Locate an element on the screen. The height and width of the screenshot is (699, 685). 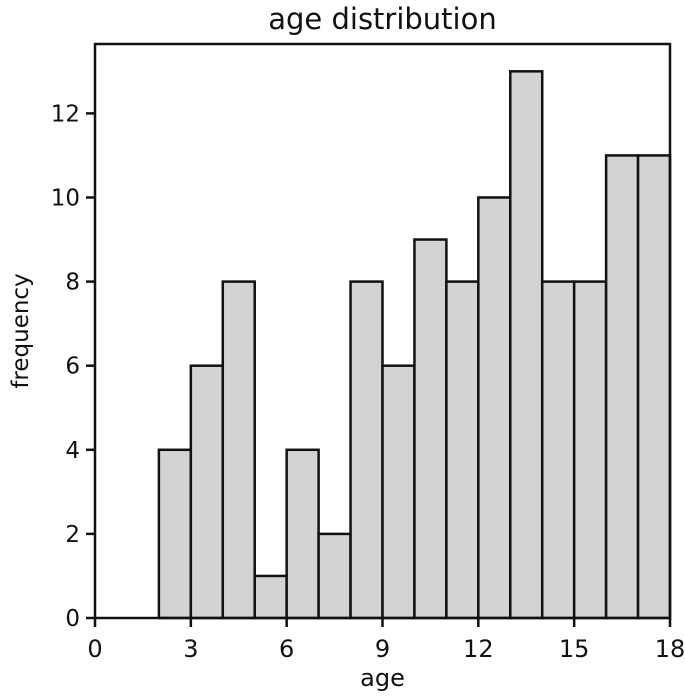
x-tick-label: 6 is located at coordinates (286, 649).